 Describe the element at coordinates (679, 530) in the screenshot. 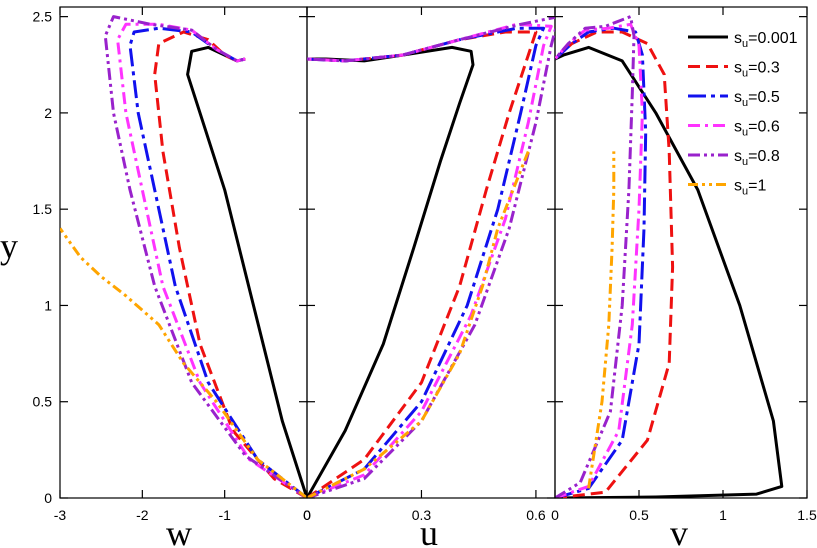

I see `x-axis-label-v: v` at that location.